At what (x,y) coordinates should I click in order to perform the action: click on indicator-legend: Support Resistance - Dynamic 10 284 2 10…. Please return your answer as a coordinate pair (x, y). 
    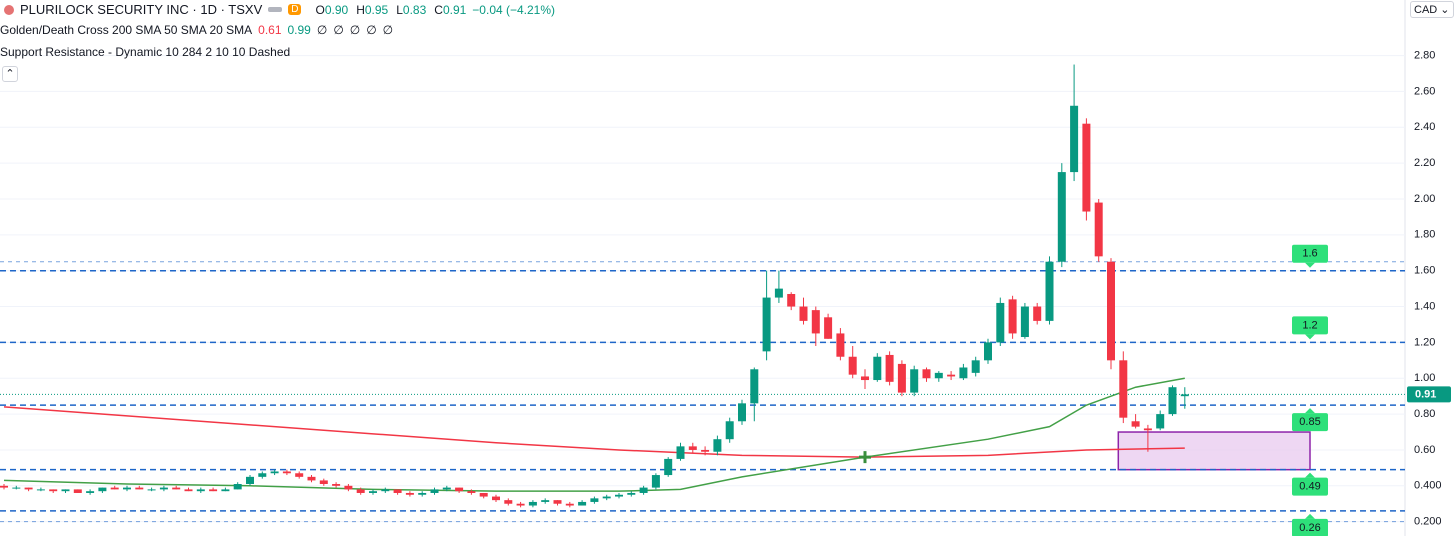
    Looking at the image, I should click on (145, 52).